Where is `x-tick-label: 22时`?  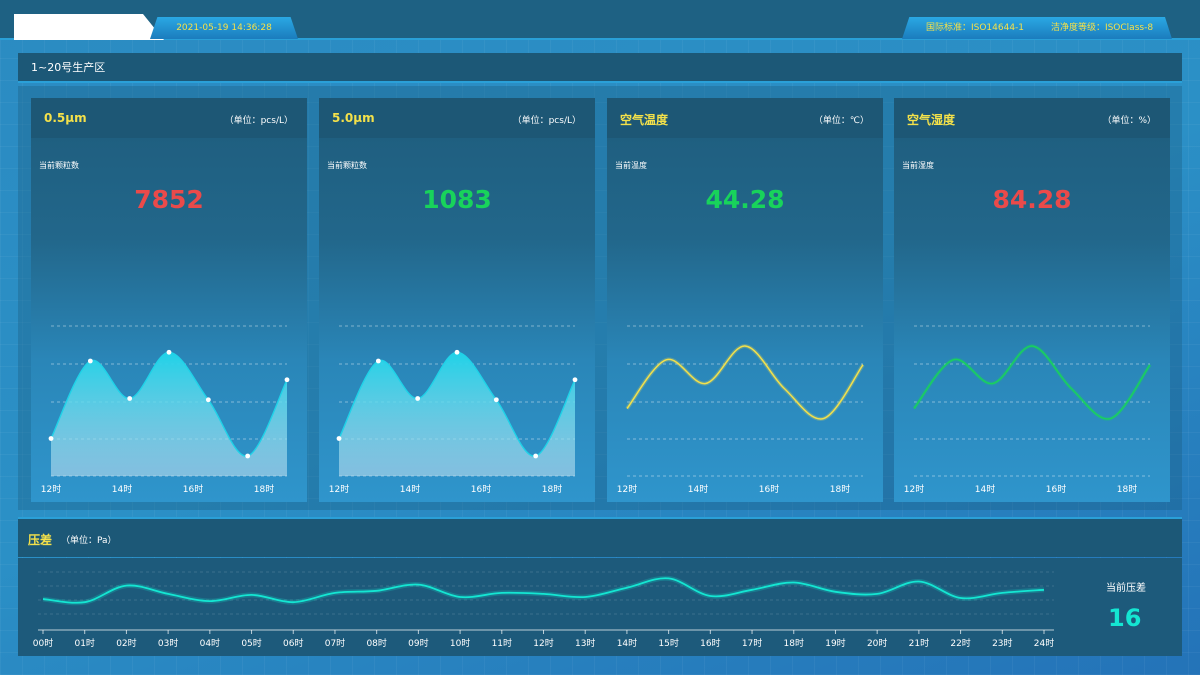 x-tick-label: 22时 is located at coordinates (960, 643).